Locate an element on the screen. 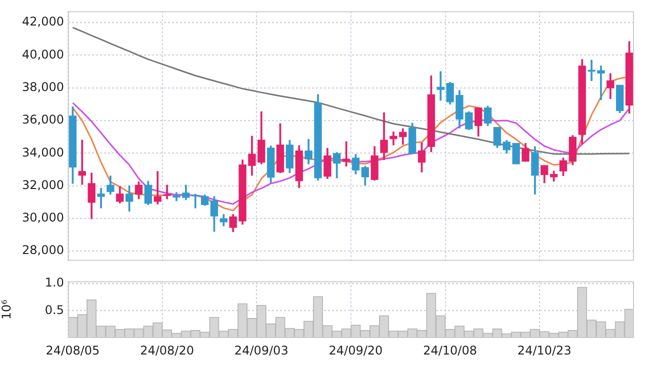 The height and width of the screenshot is (366, 645). x-tick-label: 24/08/20 is located at coordinates (167, 350).